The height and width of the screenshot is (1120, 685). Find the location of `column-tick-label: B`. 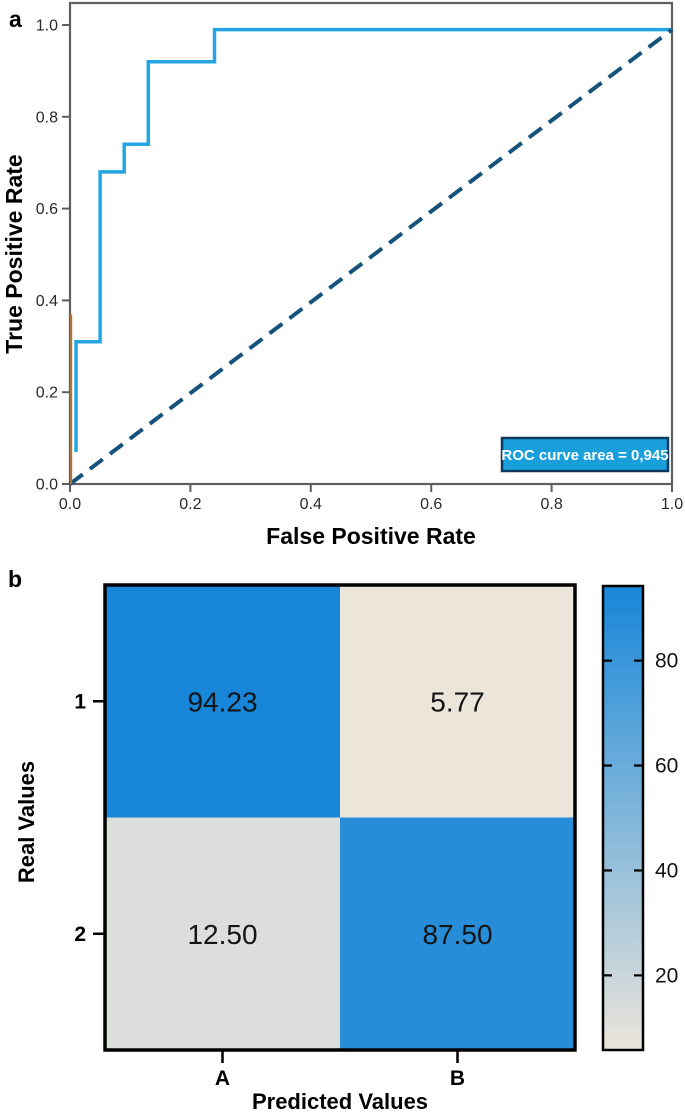

column-tick-label: B is located at coordinates (457, 1078).